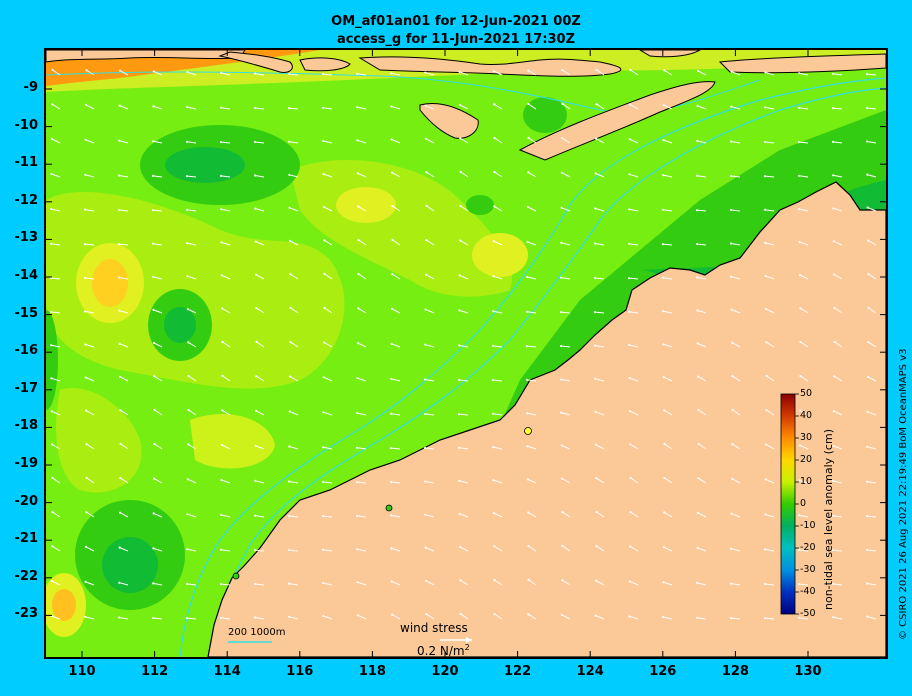  What do you see at coordinates (26, 501) in the screenshot?
I see `lat-label: -20` at bounding box center [26, 501].